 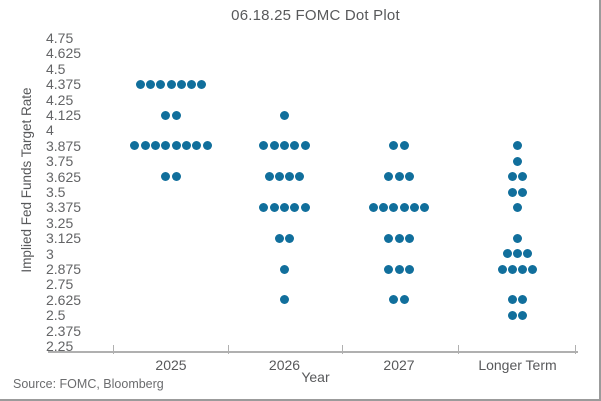 What do you see at coordinates (56, 68) in the screenshot?
I see `y-tick-label: 4.5` at bounding box center [56, 68].